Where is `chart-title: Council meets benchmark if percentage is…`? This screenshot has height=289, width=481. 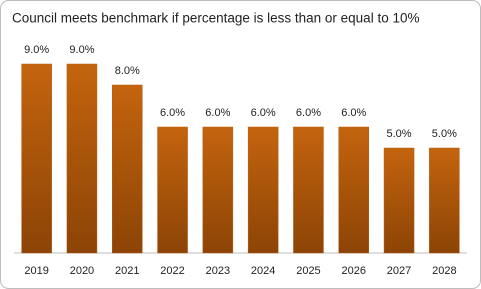
chart-title: Council meets benchmark if percentage is… is located at coordinates (215, 18).